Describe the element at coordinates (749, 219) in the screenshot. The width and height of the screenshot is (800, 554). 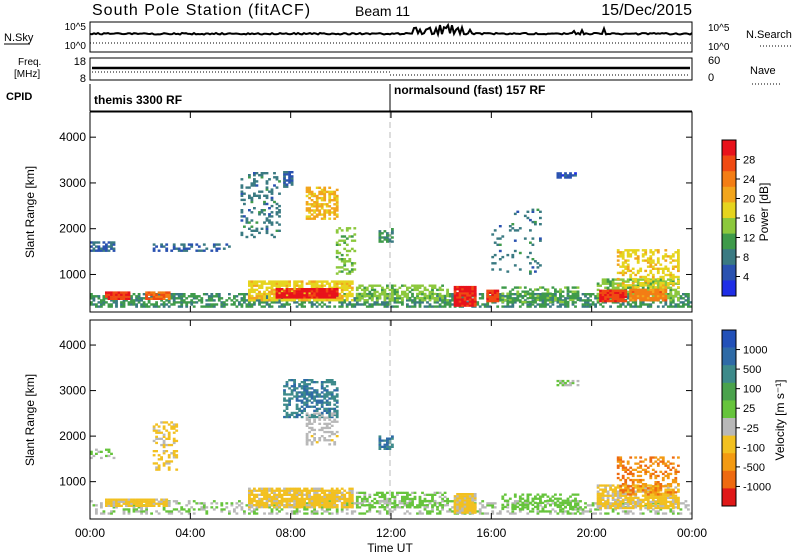
I see `power-cbar-tick-label: 16` at that location.